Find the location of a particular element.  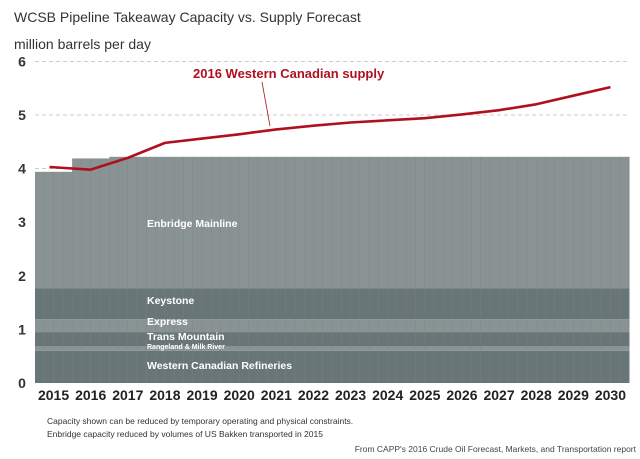

x-tick-label: 2028 is located at coordinates (536, 395).